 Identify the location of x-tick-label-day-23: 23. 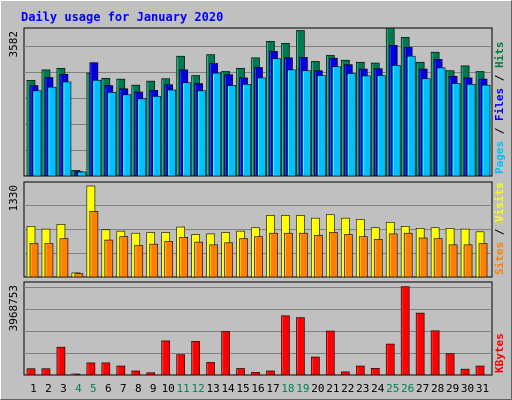
(362, 388).